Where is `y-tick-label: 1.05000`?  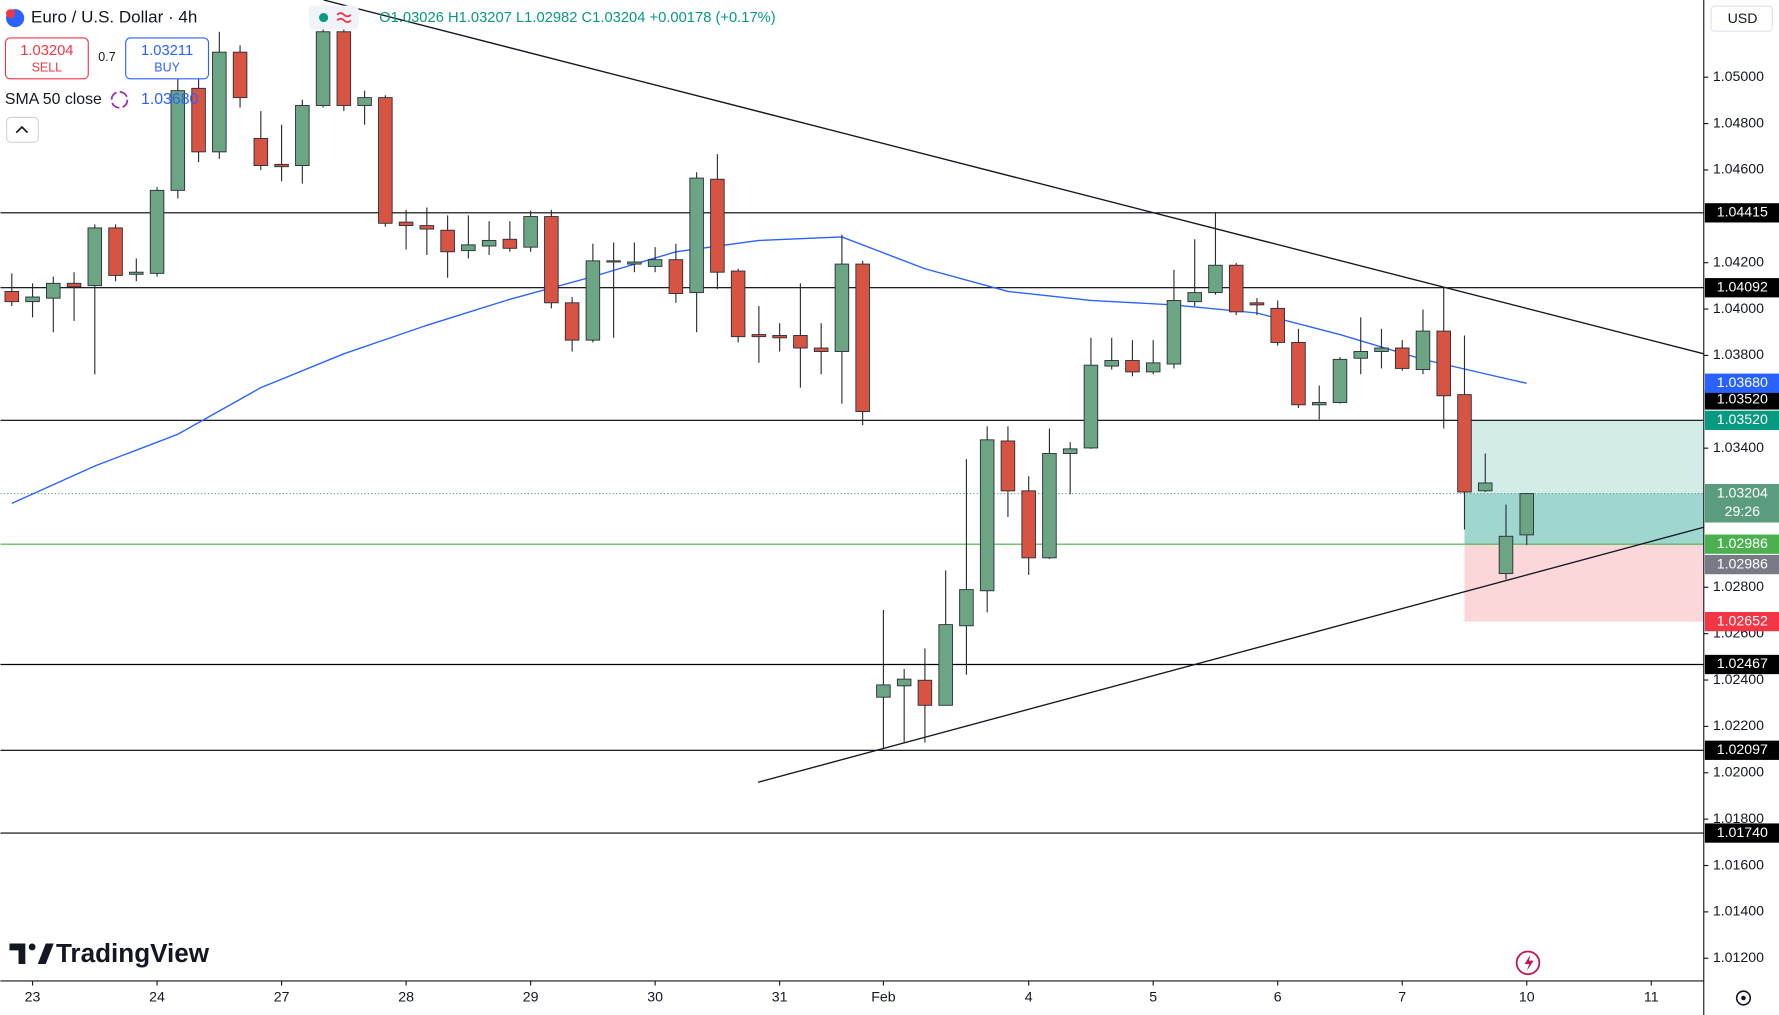 y-tick-label: 1.05000 is located at coordinates (1738, 77).